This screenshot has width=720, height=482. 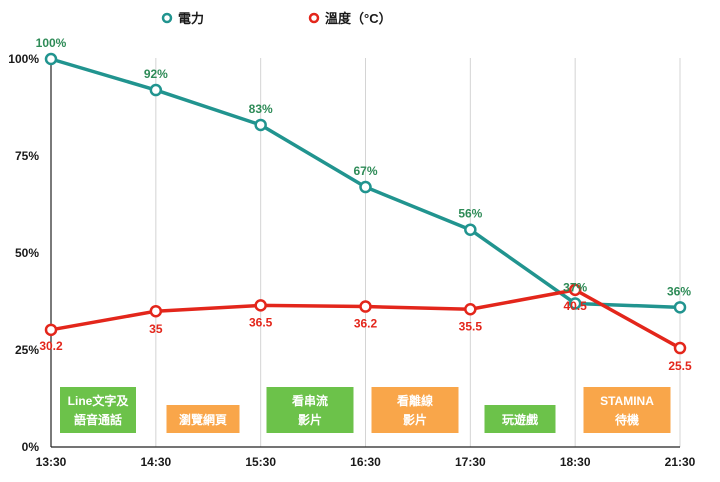 What do you see at coordinates (679, 291) in the screenshot?
I see `data-label: 36%` at bounding box center [679, 291].